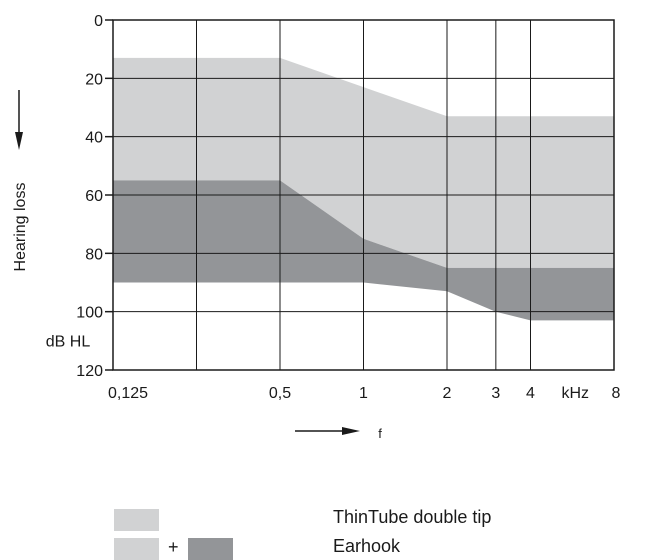  I want to click on hearing-loss-arrow-head, so click(19, 141).